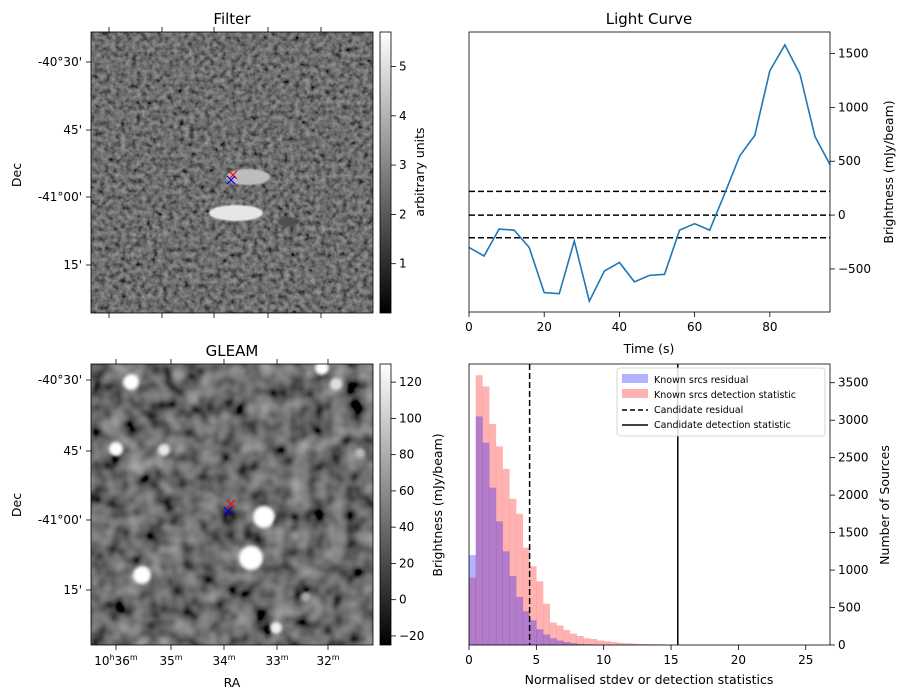 The width and height of the screenshot is (907, 699). Describe the element at coordinates (72, 265) in the screenshot. I see `filter-y-tick-label: 15'` at that location.